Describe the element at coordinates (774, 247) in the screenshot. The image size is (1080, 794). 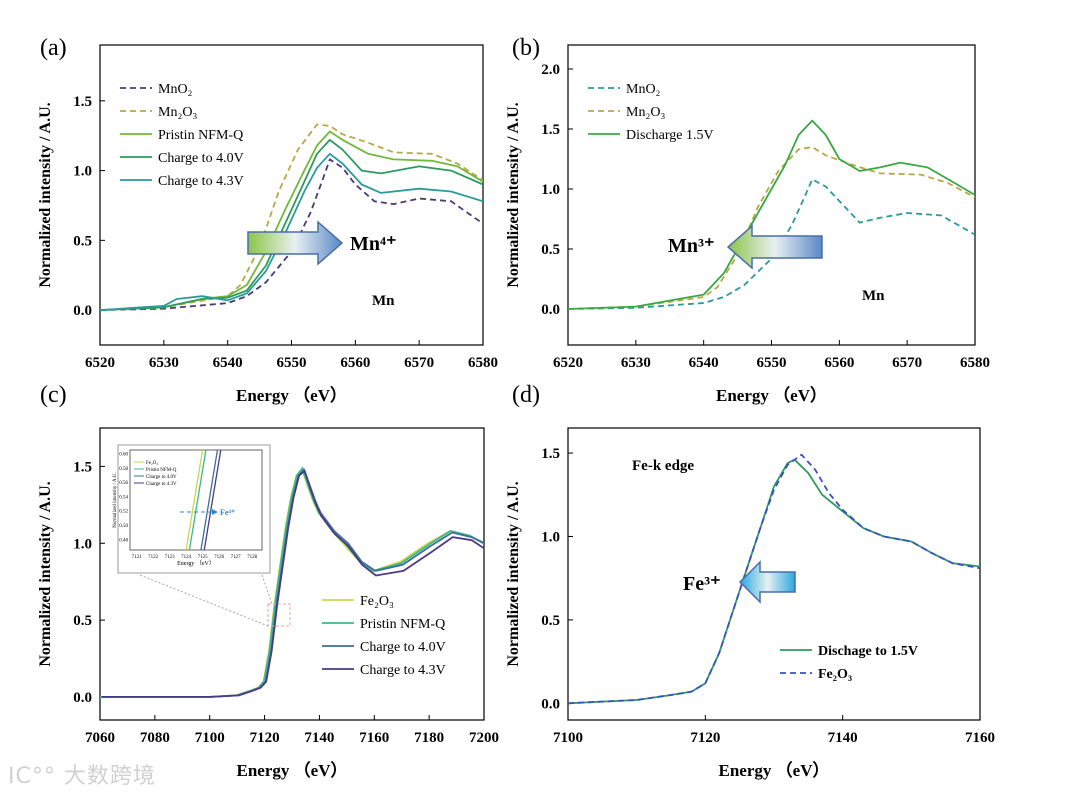
I see `shift-arrow-icon` at that location.